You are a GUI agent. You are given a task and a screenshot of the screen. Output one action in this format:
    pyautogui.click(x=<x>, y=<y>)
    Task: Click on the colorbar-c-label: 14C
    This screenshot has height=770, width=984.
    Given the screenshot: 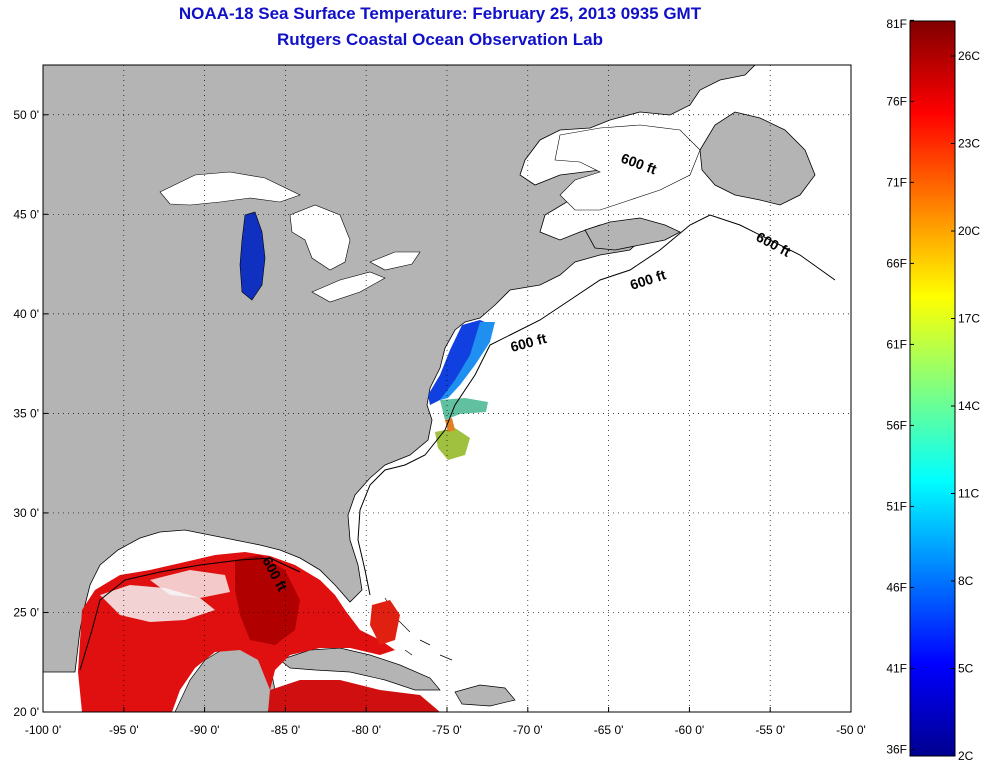 What is the action you would take?
    pyautogui.click(x=969, y=406)
    